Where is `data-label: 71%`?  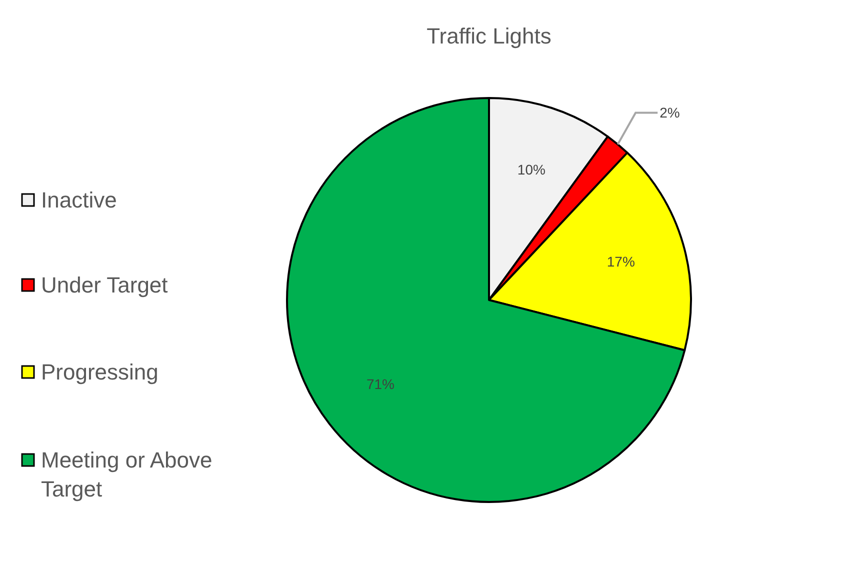 data-label: 71% is located at coordinates (380, 384).